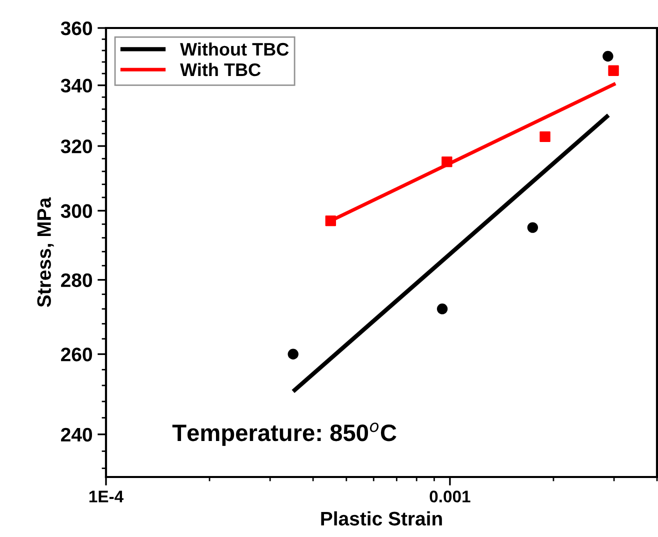 The height and width of the screenshot is (537, 658). I want to click on x-tick-label: 0.001, so click(450, 496).